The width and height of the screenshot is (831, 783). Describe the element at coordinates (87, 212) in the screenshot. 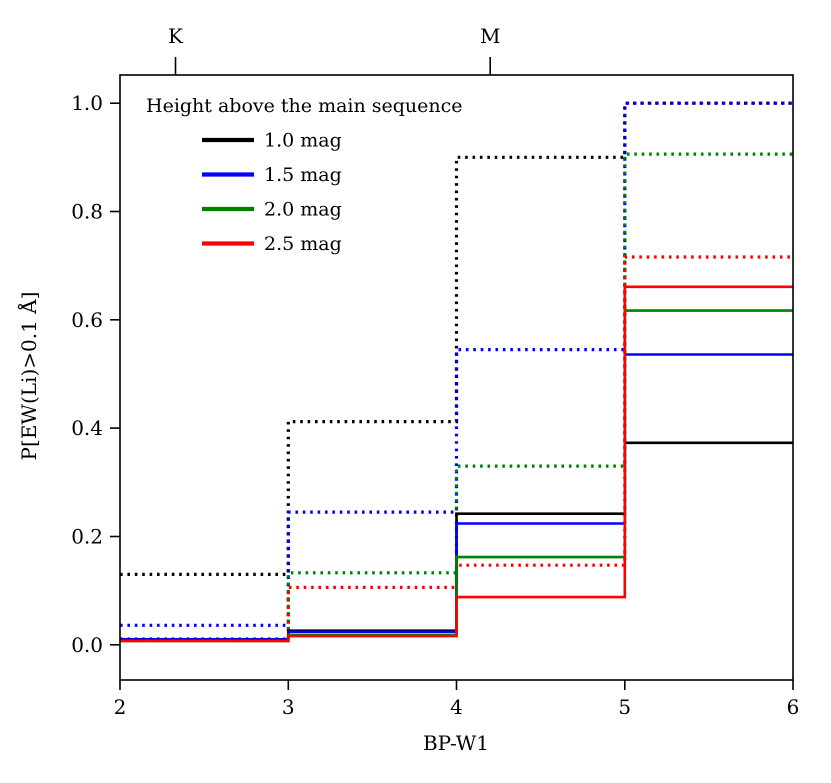

I see `y-tick-label: 0.8` at that location.